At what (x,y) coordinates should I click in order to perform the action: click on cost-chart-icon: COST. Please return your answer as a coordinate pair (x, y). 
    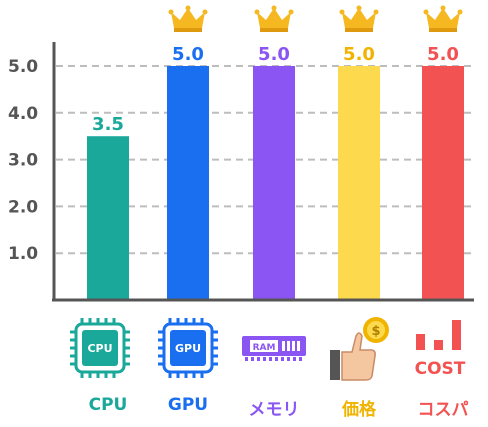
    Looking at the image, I should click on (440, 349).